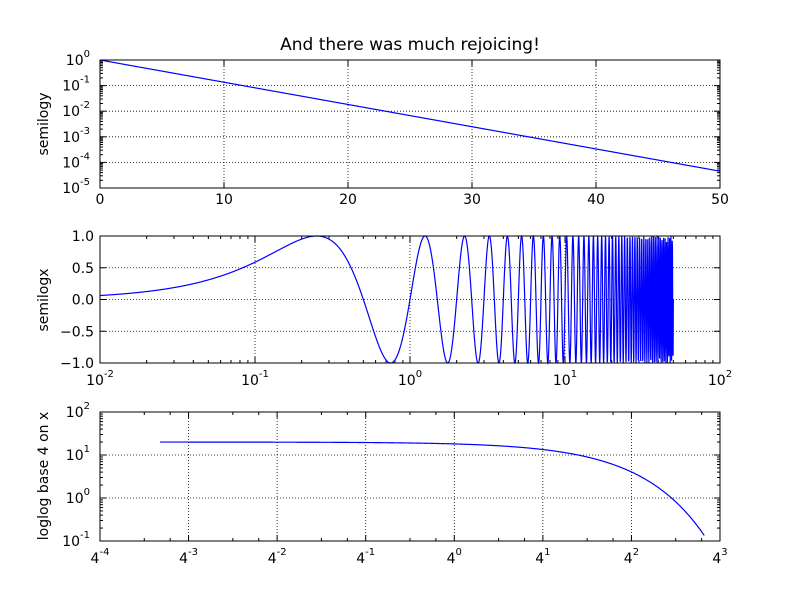  Describe the element at coordinates (85, 105) in the screenshot. I see `semilogy-y-tick-label-exponent: -2` at that location.